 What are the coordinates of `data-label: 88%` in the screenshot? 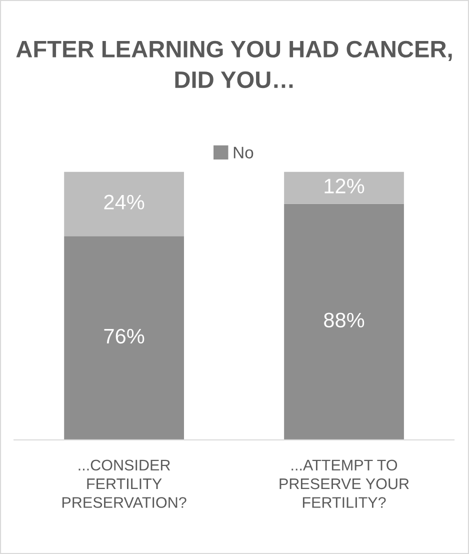 It's located at (344, 320).